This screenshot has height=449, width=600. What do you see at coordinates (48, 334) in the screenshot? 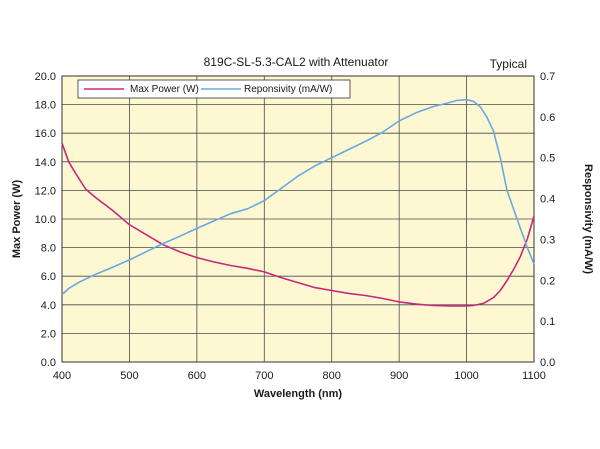
I see `y-tick-label: 2.0` at bounding box center [48, 334].